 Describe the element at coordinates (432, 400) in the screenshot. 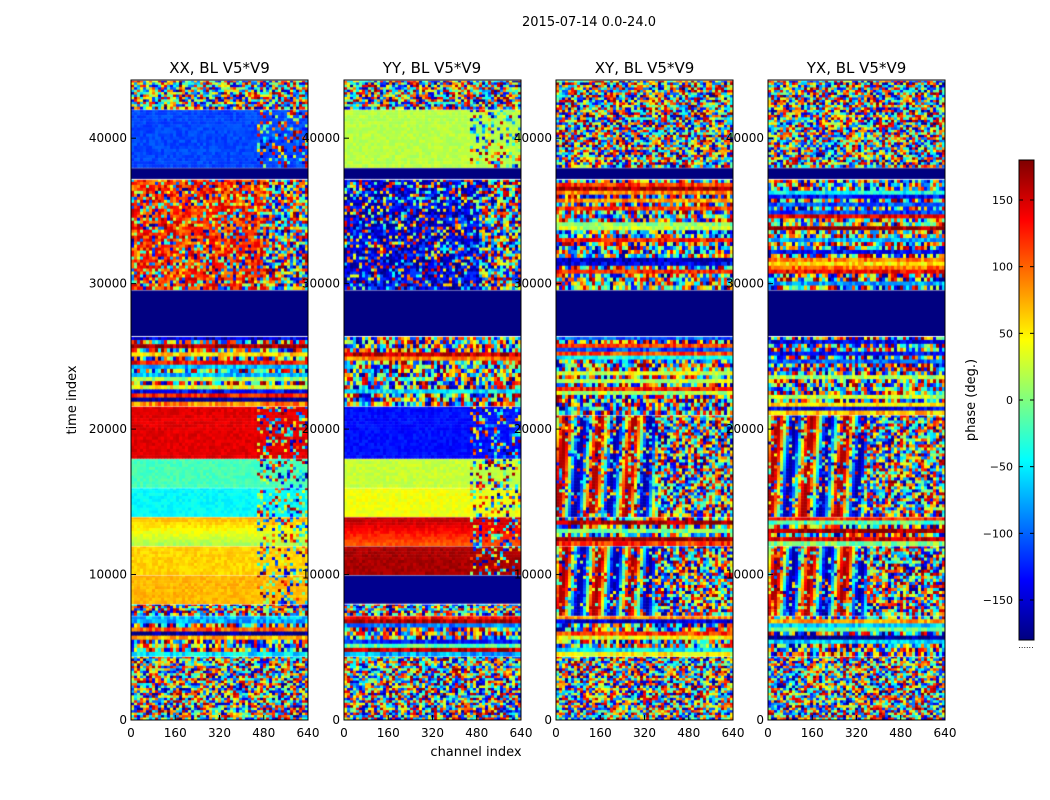

I see `heatmap-image-yy` at that location.